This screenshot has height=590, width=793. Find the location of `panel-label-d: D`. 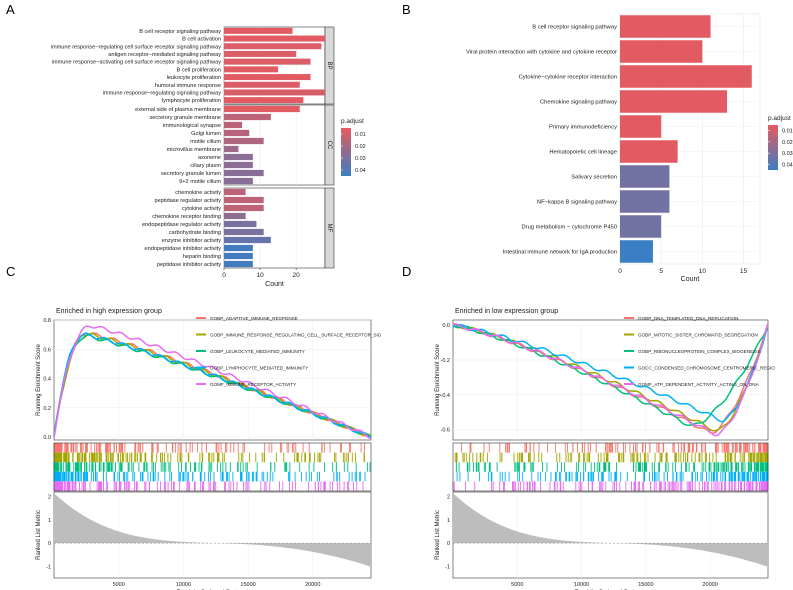

panel-label-d: D is located at coordinates (406, 271).